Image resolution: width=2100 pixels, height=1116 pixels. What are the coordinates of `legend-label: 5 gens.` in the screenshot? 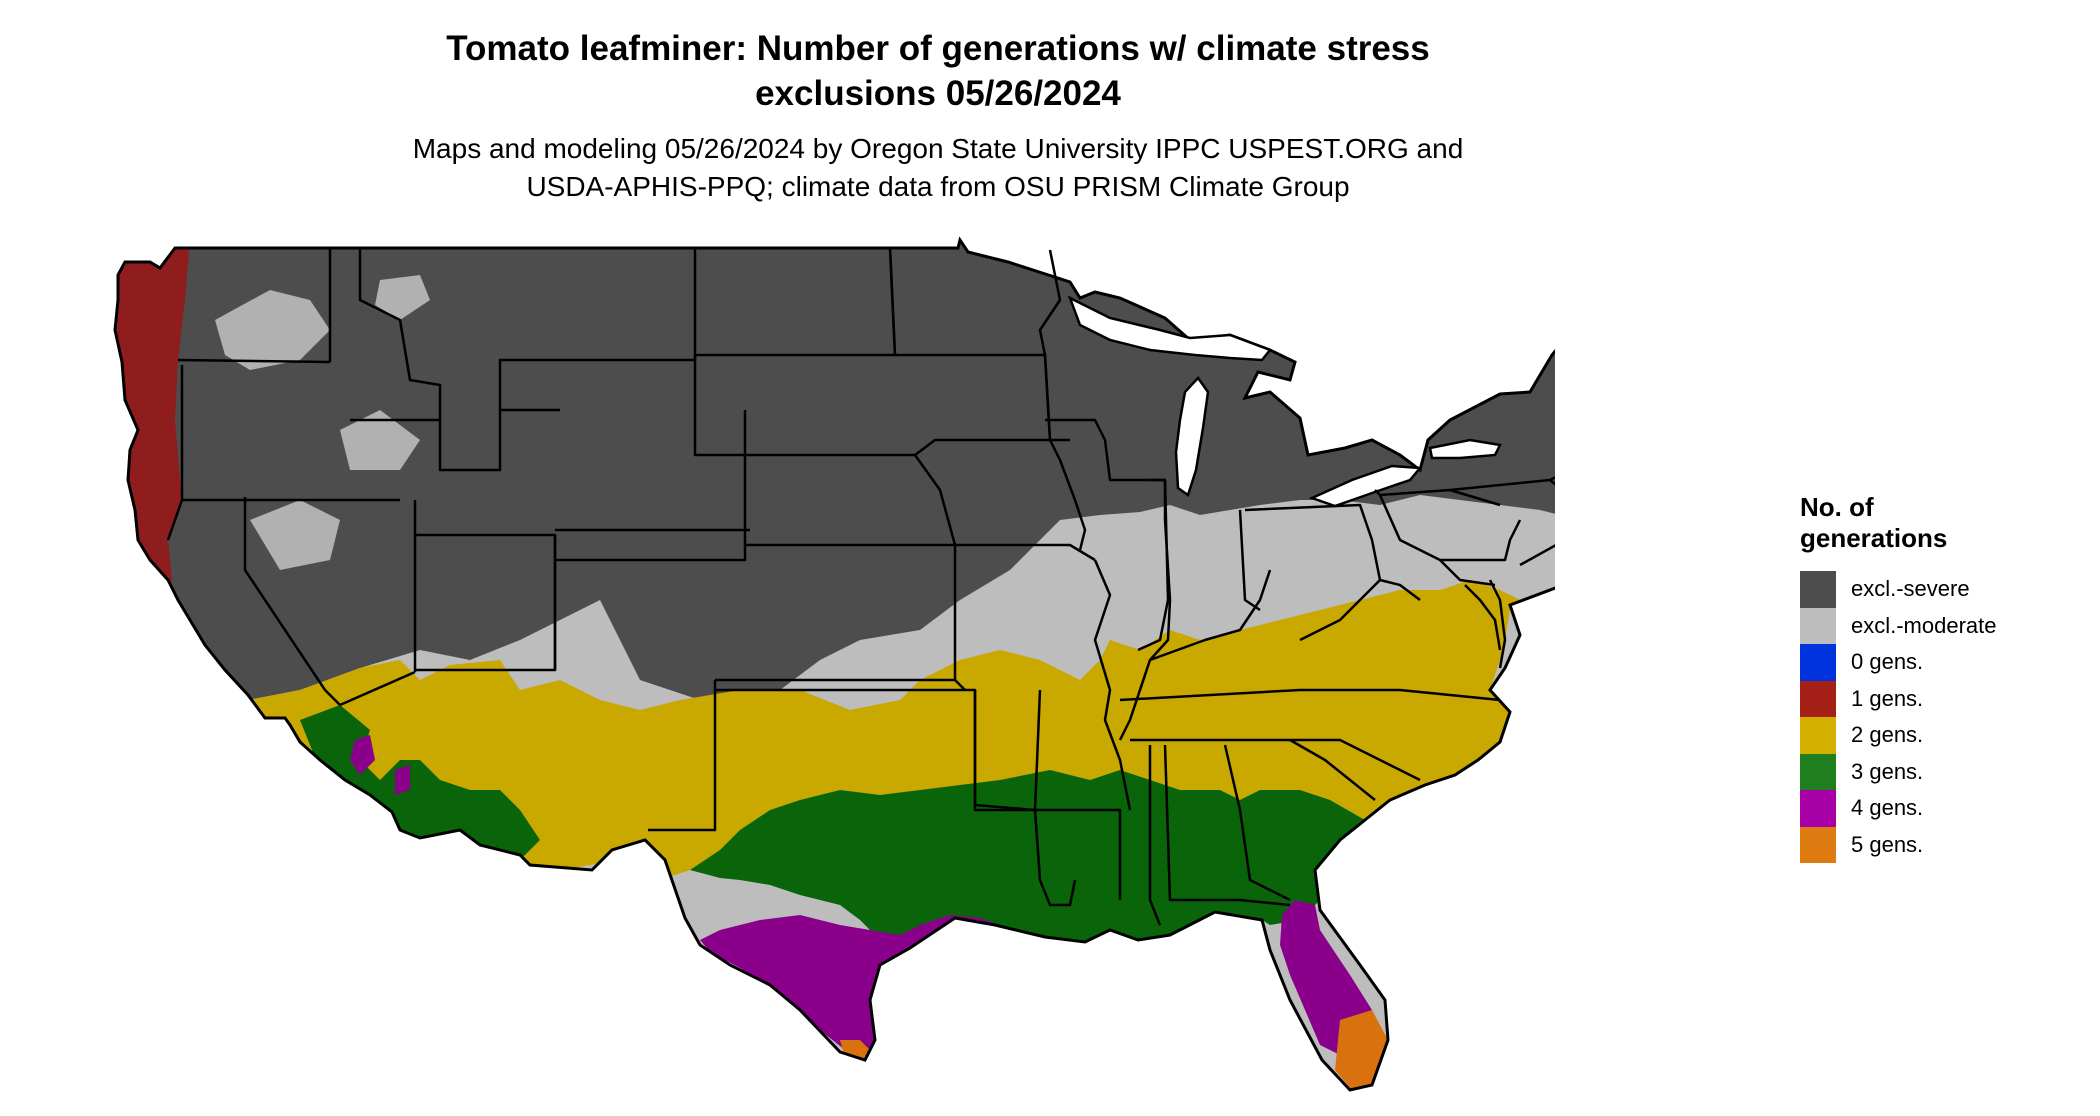 It's located at (1887, 844).